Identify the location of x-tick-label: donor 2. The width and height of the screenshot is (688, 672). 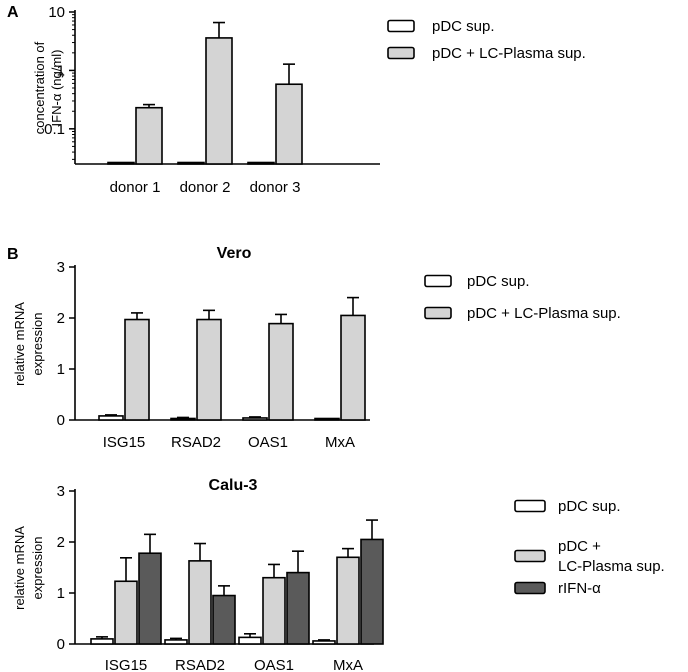
(205, 187).